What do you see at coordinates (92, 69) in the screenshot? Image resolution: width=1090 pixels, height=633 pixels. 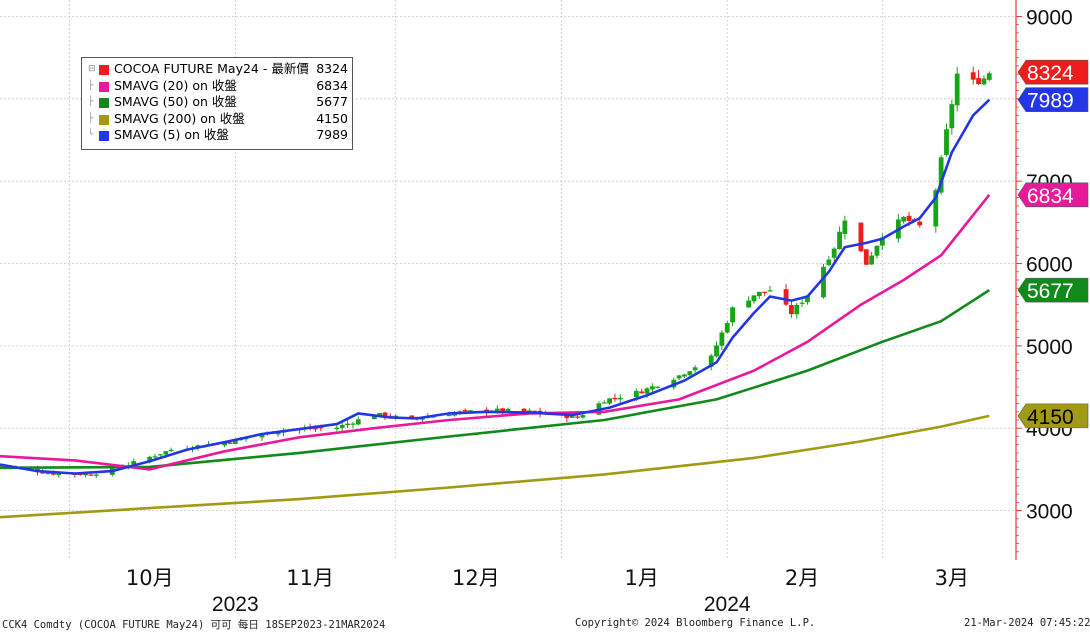 I see `tree-expand-icon: ⊟` at bounding box center [92, 69].